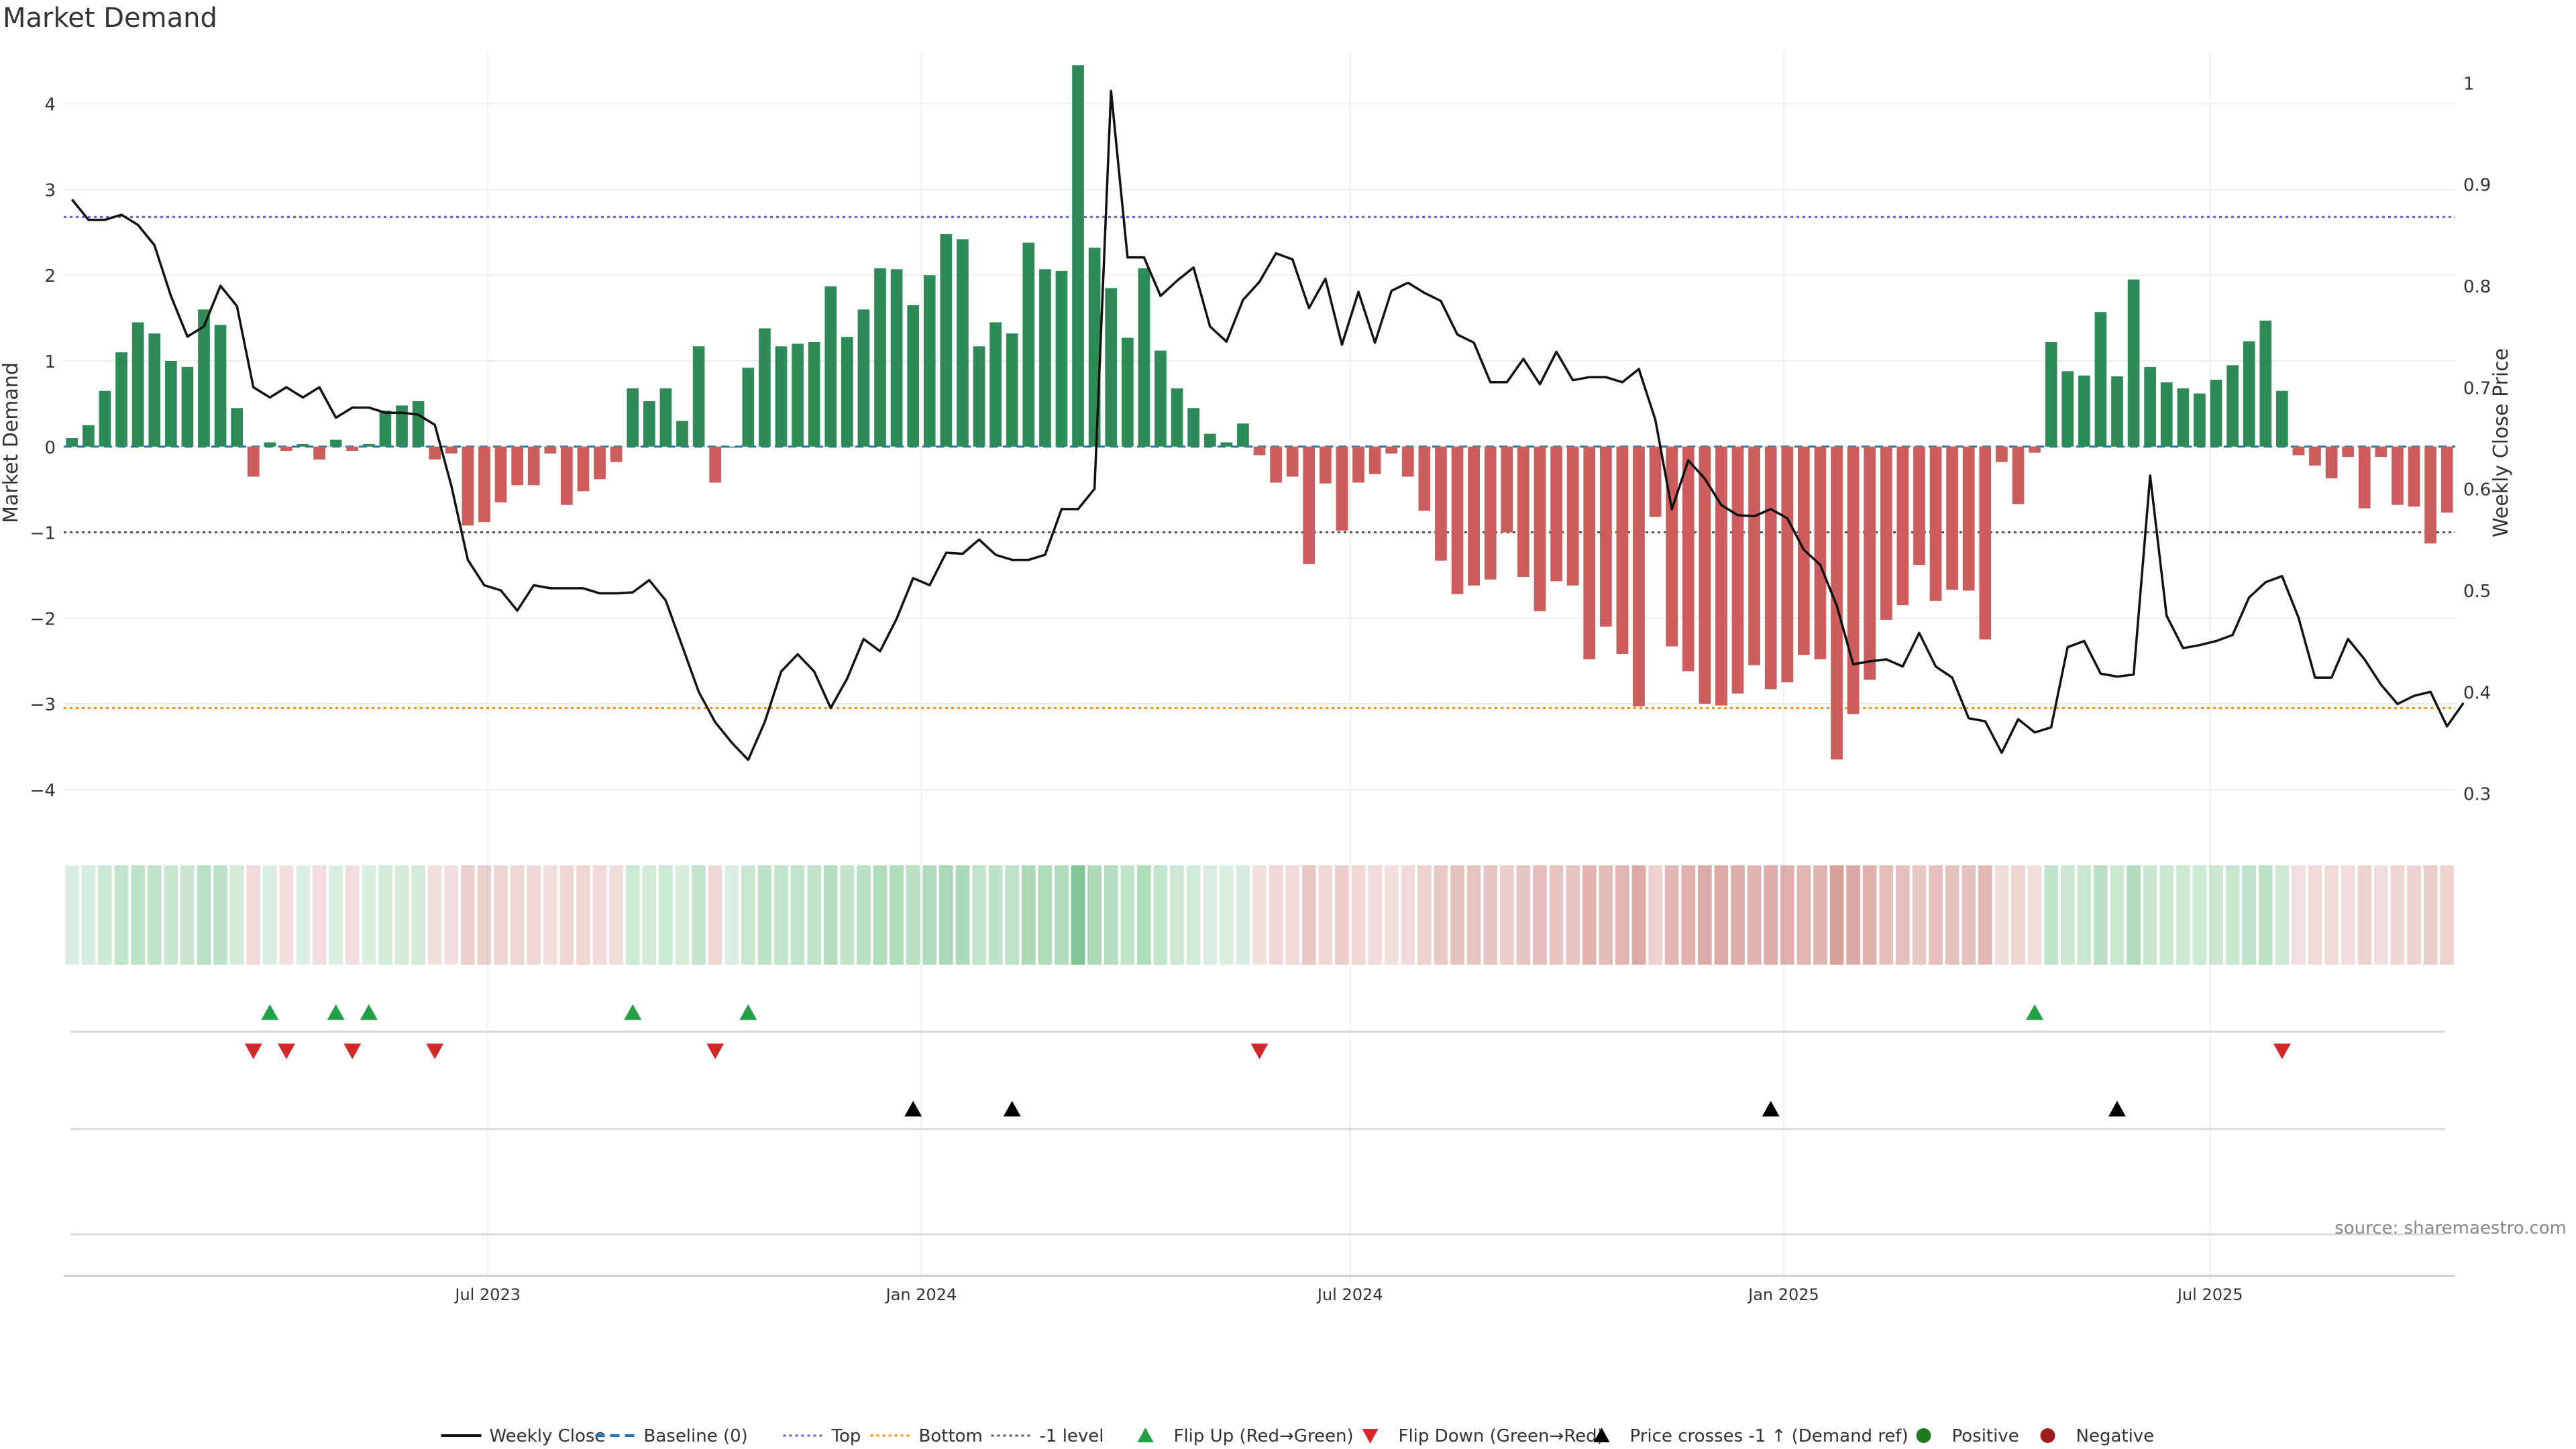 This screenshot has height=1449, width=2576. What do you see at coordinates (1012, 1109) in the screenshot?
I see `cross-up-marker` at bounding box center [1012, 1109].